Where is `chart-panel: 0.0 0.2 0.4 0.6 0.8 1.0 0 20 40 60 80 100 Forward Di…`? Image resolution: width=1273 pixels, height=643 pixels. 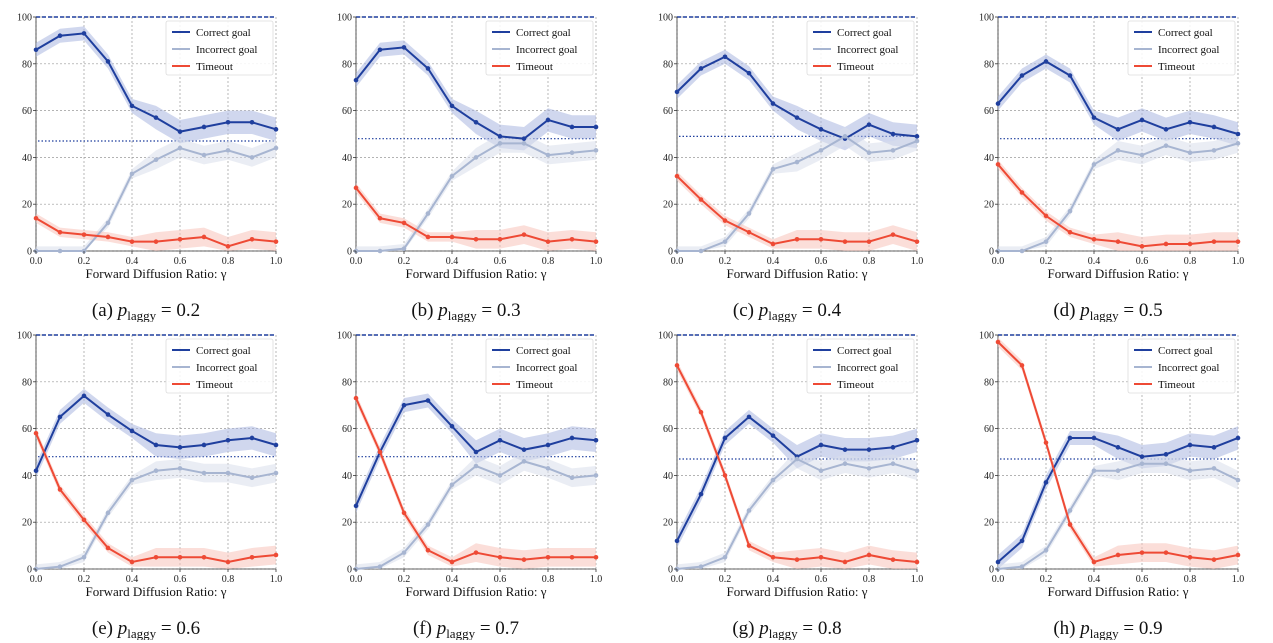
chart-panel: 0.0 0.2 0.4 0.6 0.8 1.0 0 20 40 60 80 100 Forward Di… is located at coordinates (1112, 479).